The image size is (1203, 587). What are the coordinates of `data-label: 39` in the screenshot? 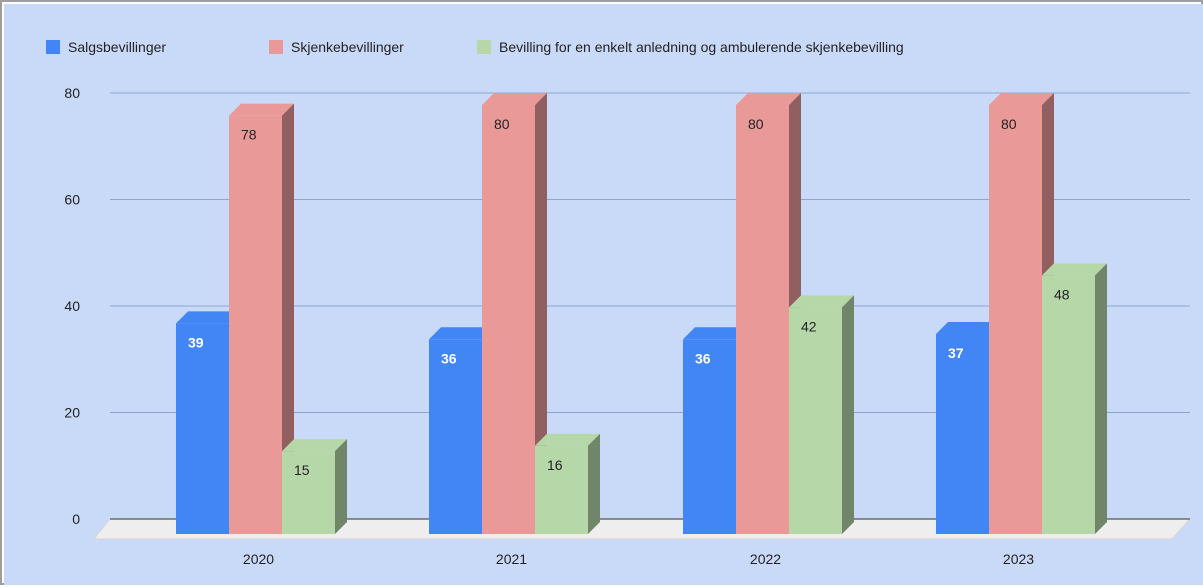 It's located at (196, 342).